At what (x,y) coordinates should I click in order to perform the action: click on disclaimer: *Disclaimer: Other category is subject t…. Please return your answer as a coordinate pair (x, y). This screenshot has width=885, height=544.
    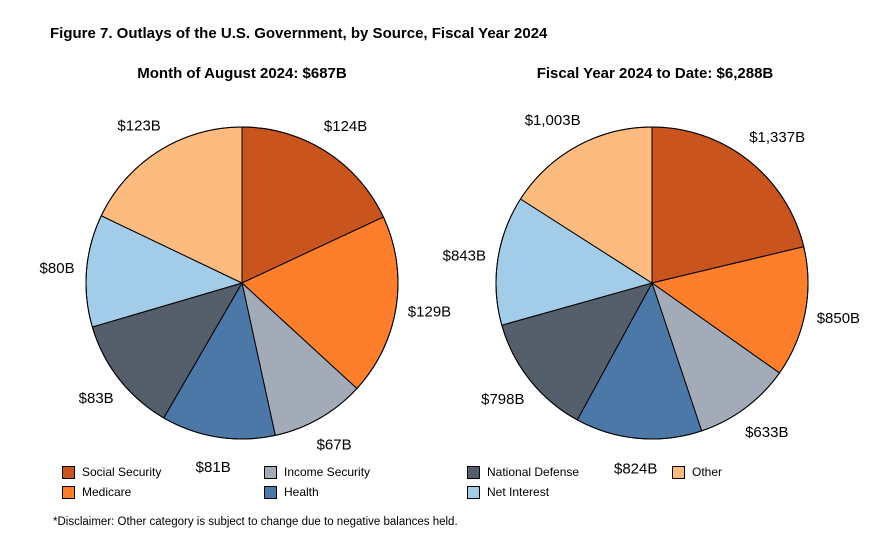
    Looking at the image, I should click on (255, 522).